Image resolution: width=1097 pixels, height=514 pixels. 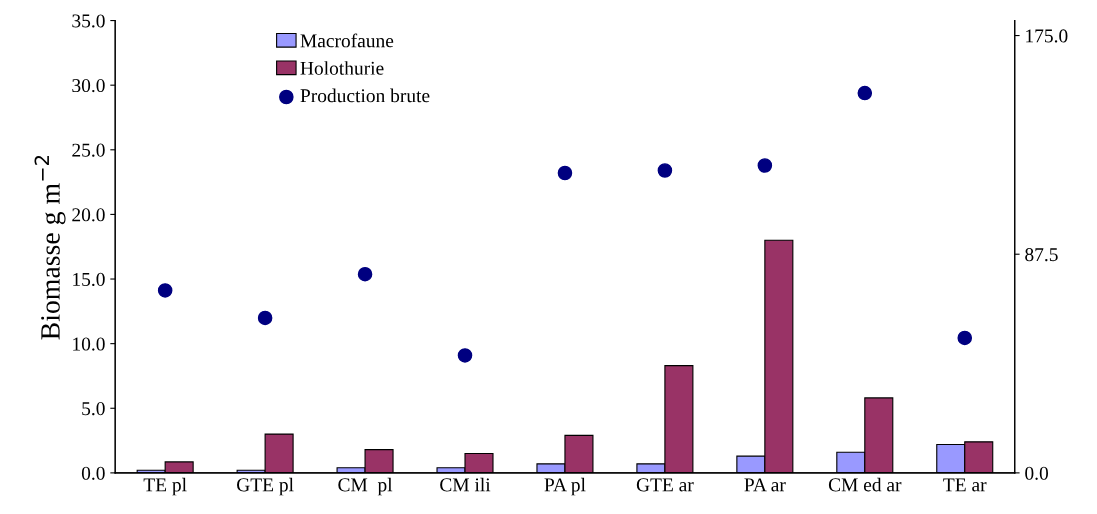 I want to click on y-axis-title: Biomasse g m$^{−2}$, so click(x=50, y=247).